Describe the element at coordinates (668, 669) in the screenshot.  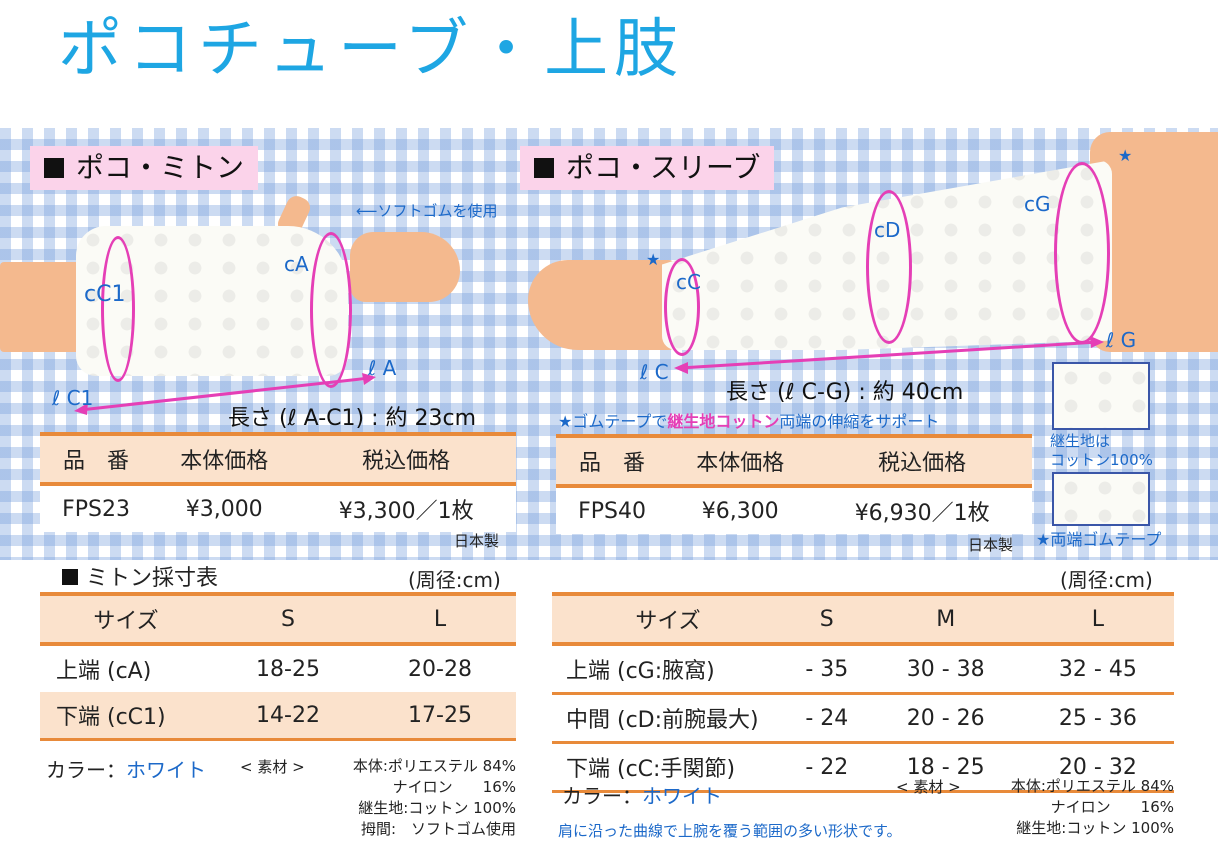
I see `table-cell: 上端 (cG:腋窩)` at that location.